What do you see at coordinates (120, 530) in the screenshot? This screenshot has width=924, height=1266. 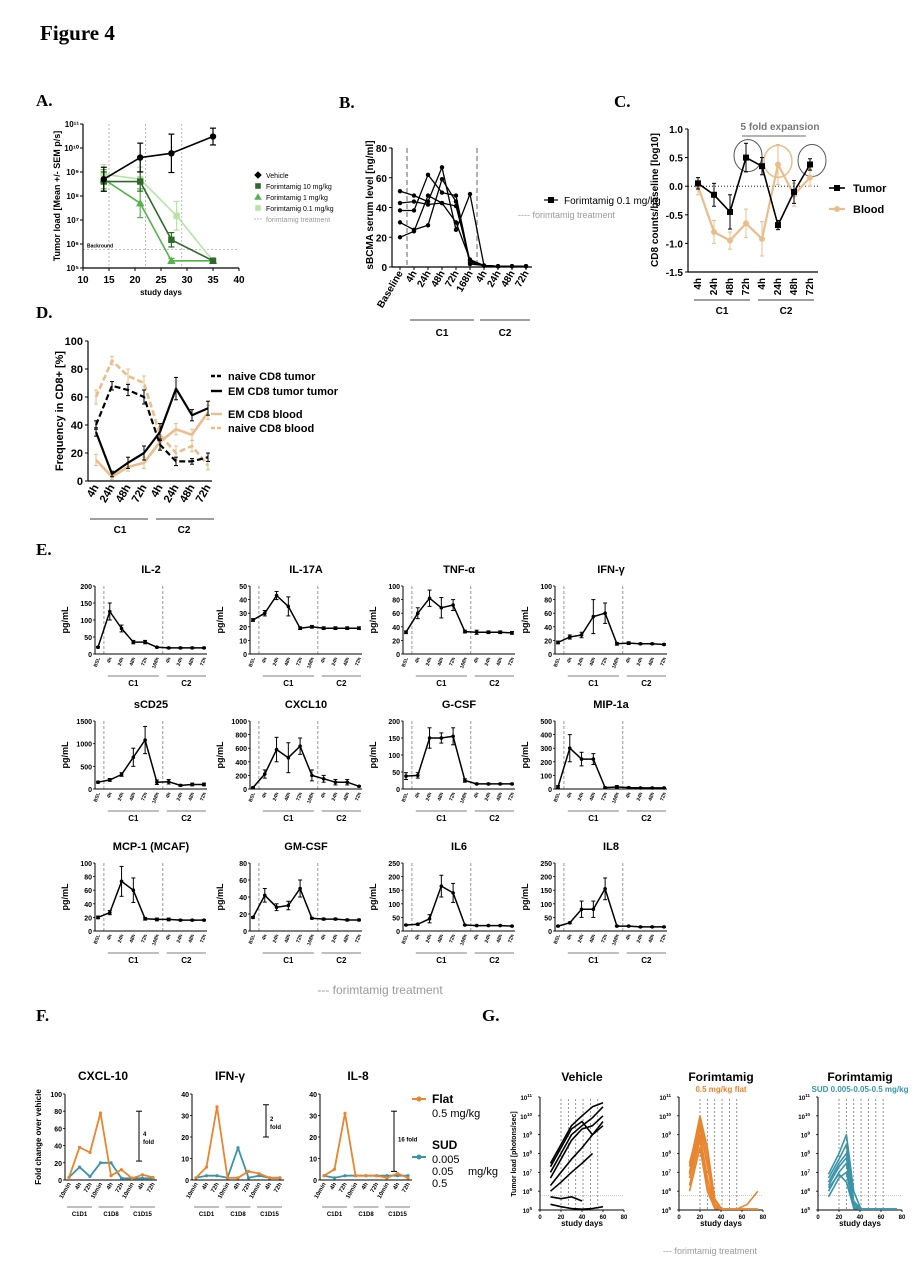 I see `panel-d-group-label: C1` at bounding box center [120, 530].